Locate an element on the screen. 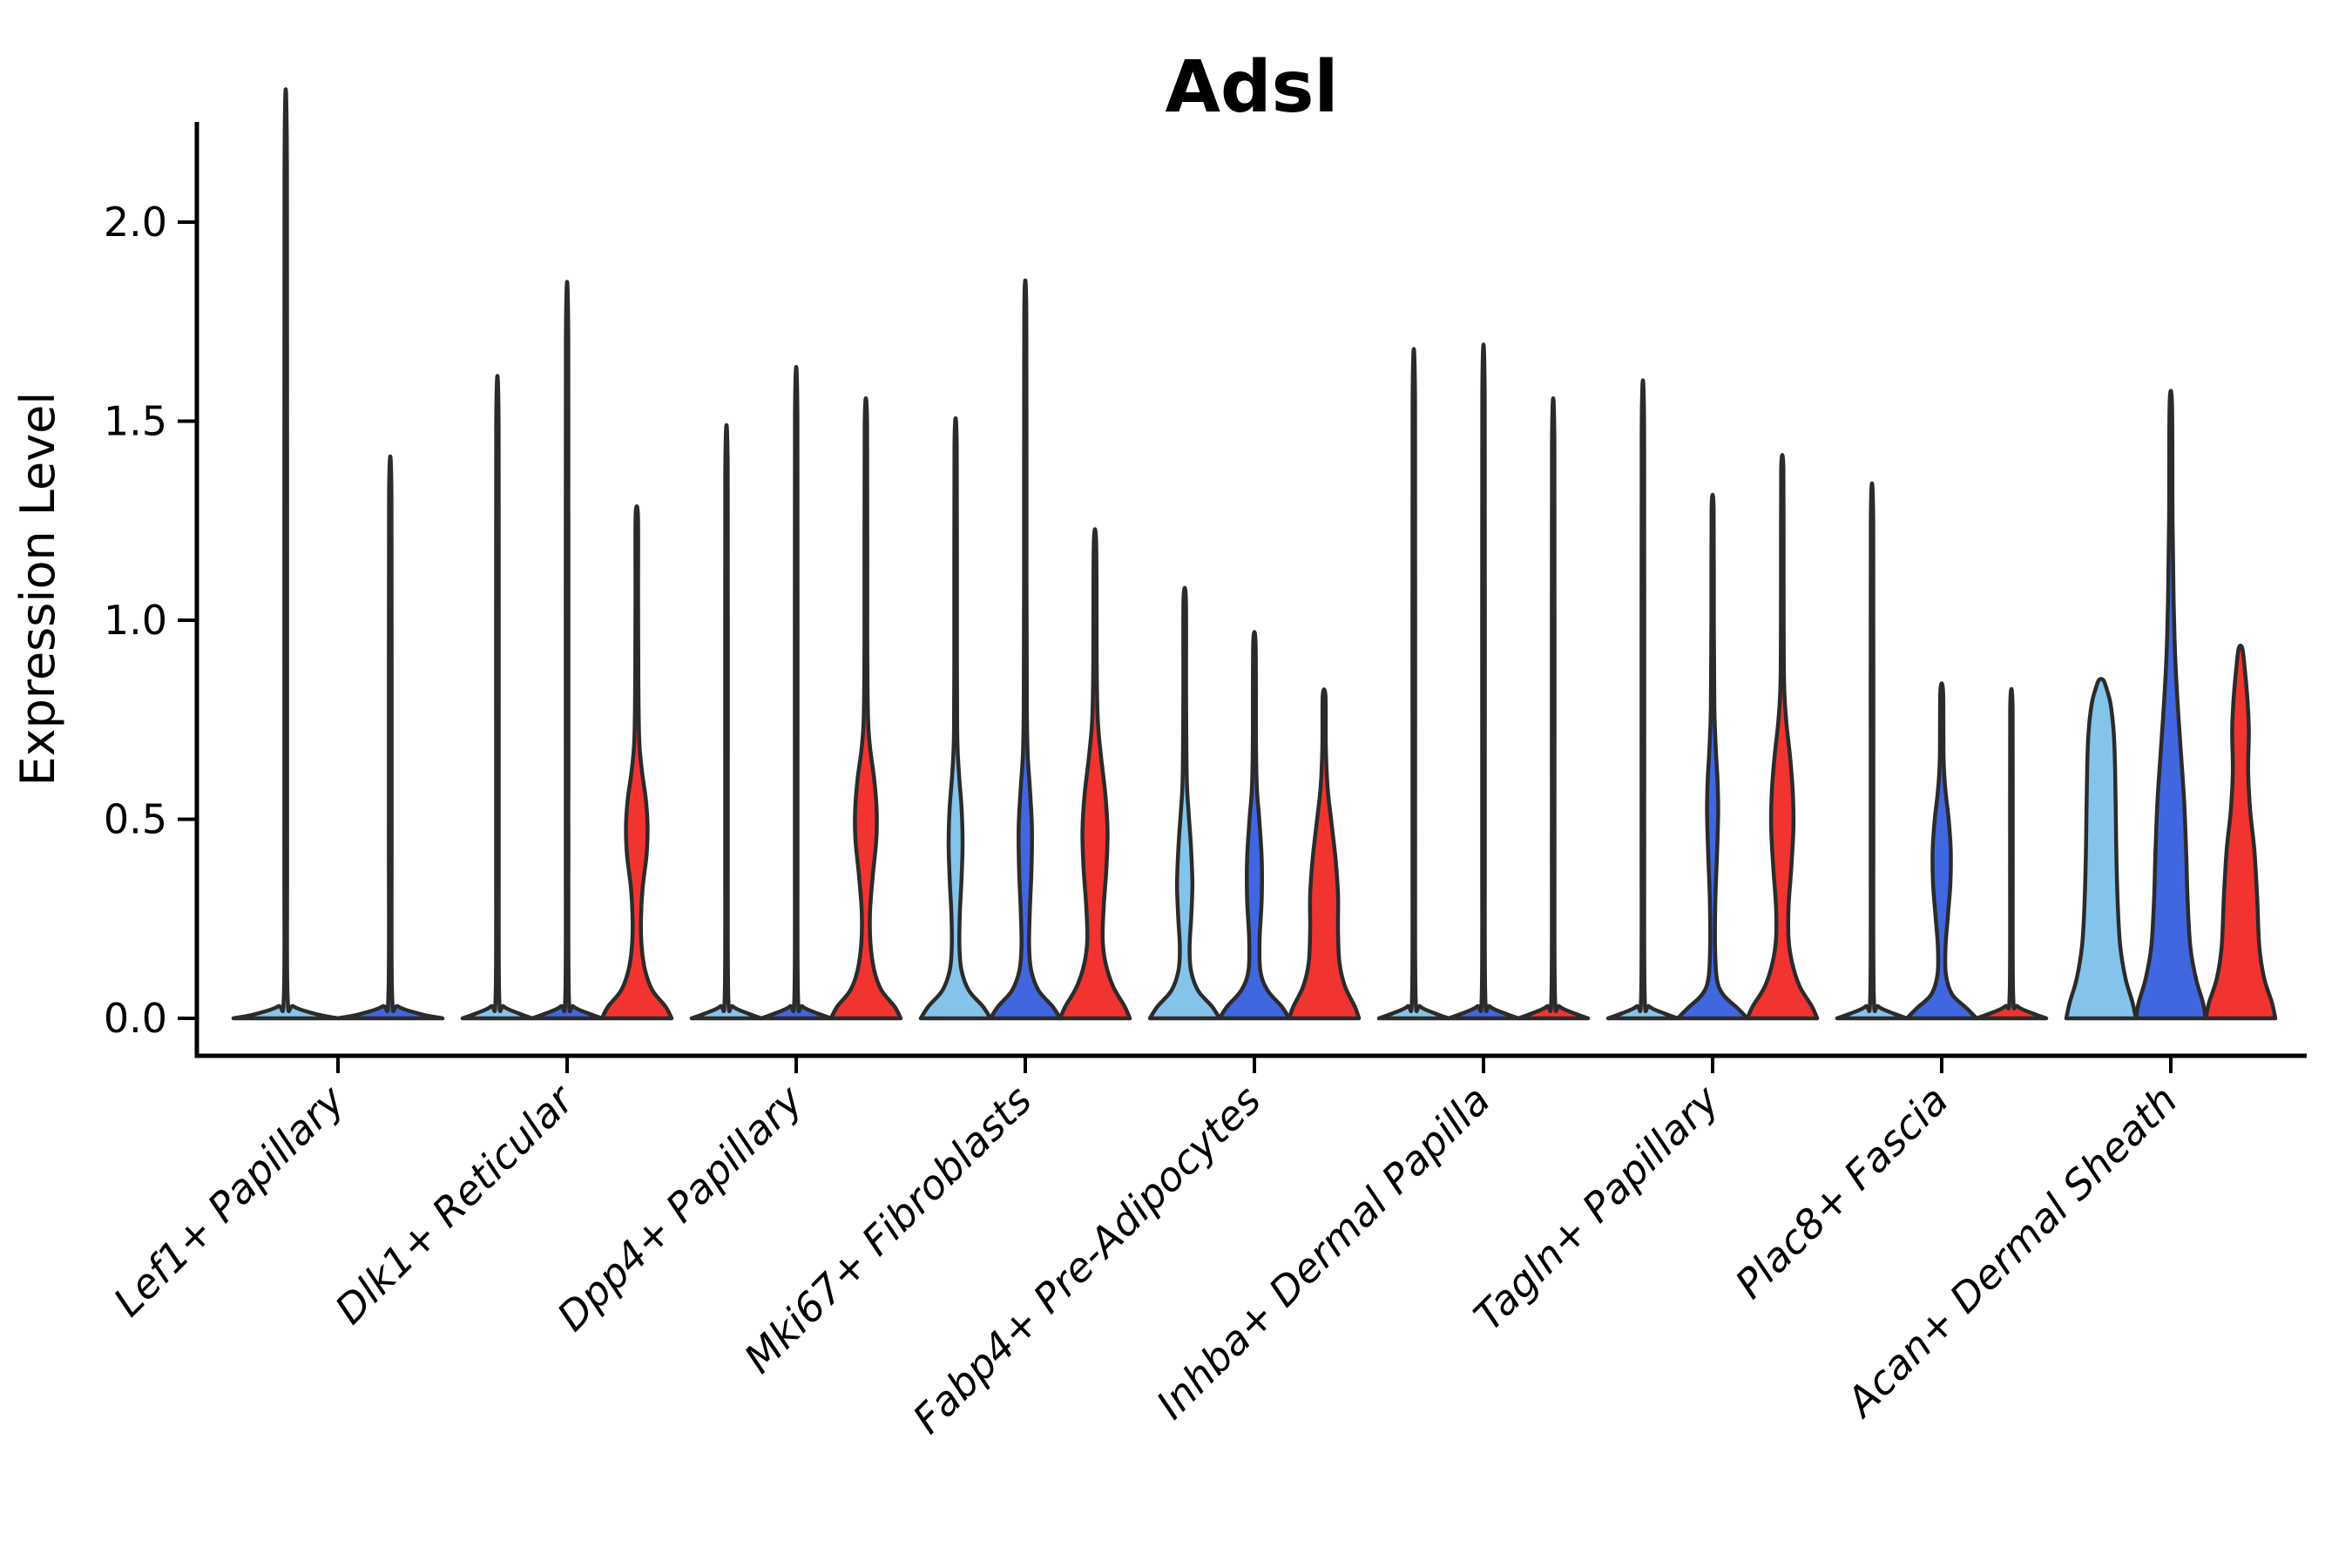  x-tick-label-lef1: Lef1+ Papillary is located at coordinates (230, 1201).